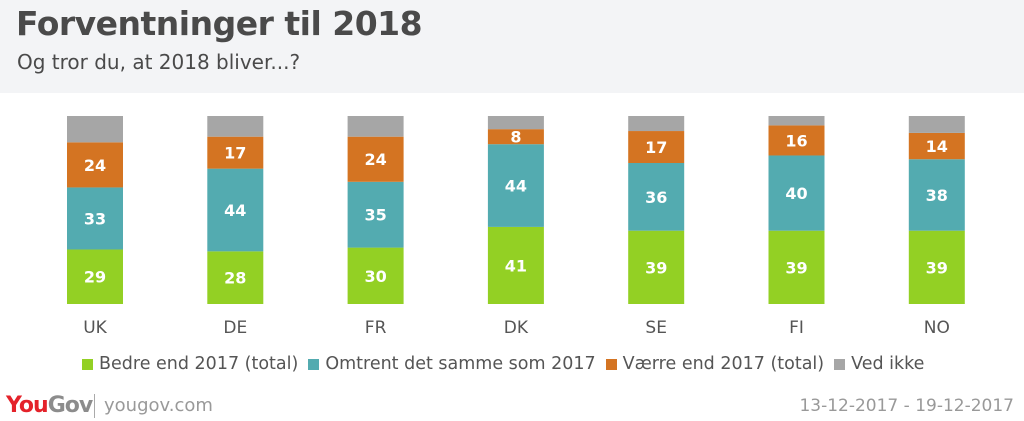  Describe the element at coordinates (796, 328) in the screenshot. I see `x-tick-label-fi: FI` at that location.